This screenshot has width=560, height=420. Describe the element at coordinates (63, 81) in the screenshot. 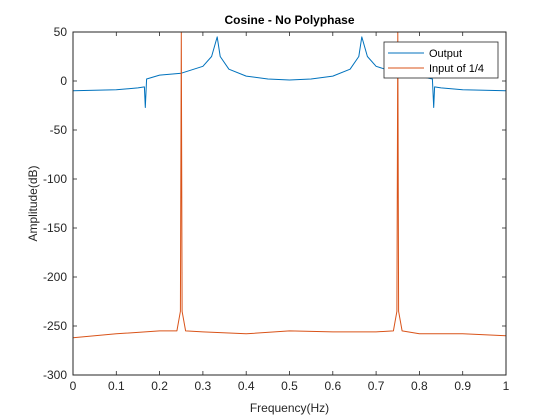

I see `y-tick-label: 0` at that location.